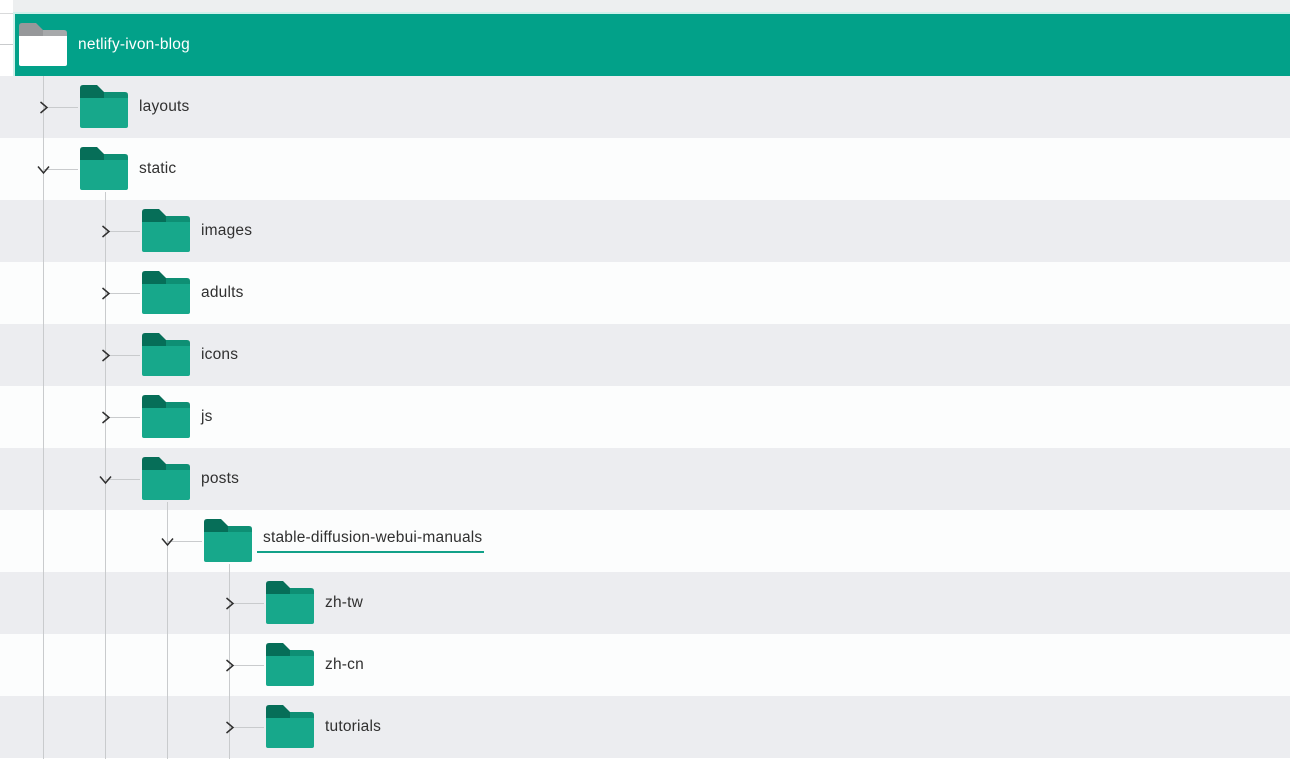 The image size is (1290, 759). Describe the element at coordinates (164, 106) in the screenshot. I see `tree-node-label: layouts` at that location.